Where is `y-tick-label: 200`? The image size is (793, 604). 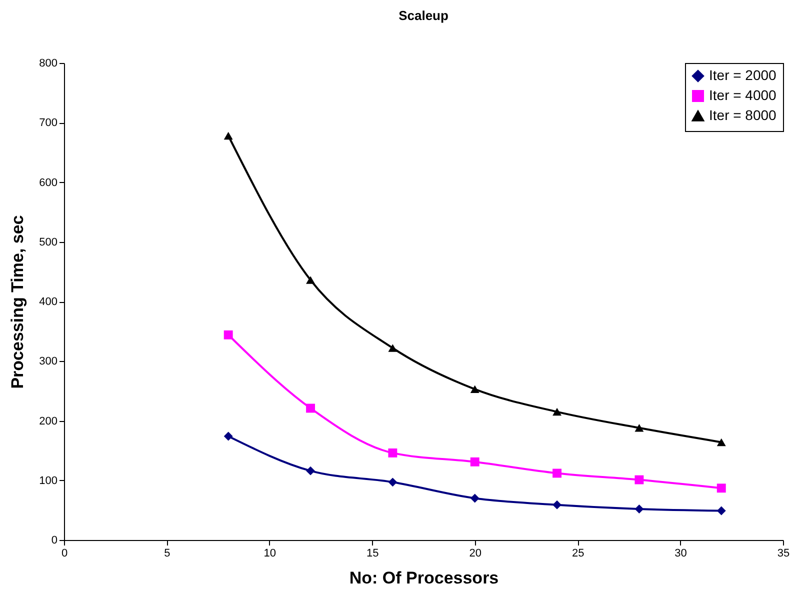 y-tick-label: 200 is located at coordinates (48, 421).